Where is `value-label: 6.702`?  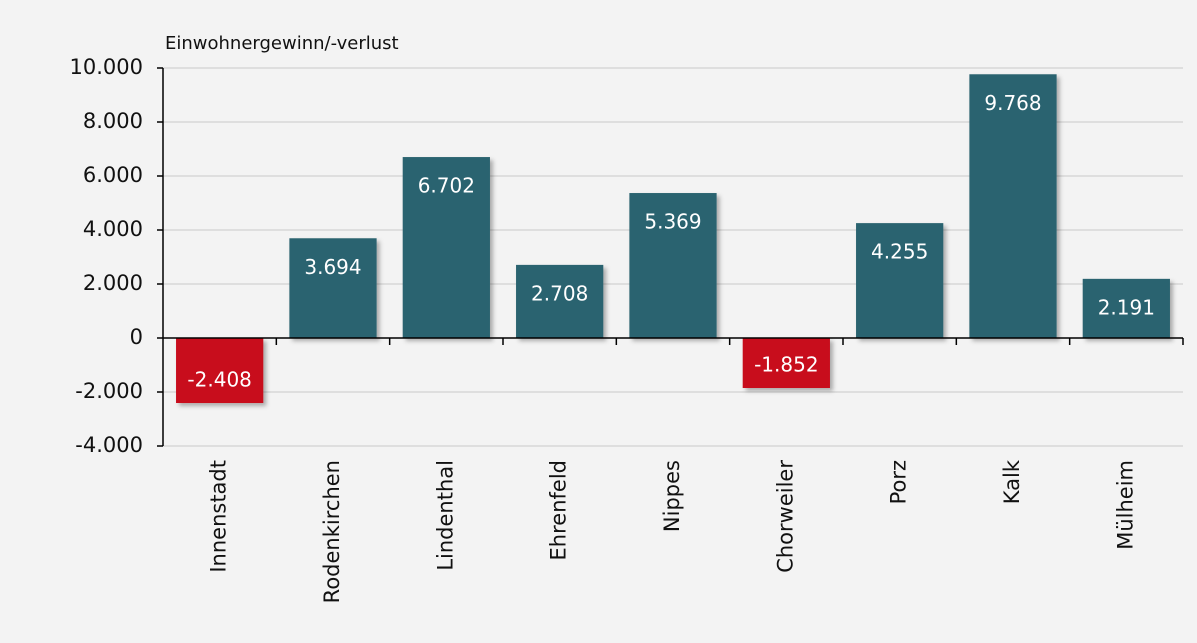 value-label: 6.702 is located at coordinates (446, 186).